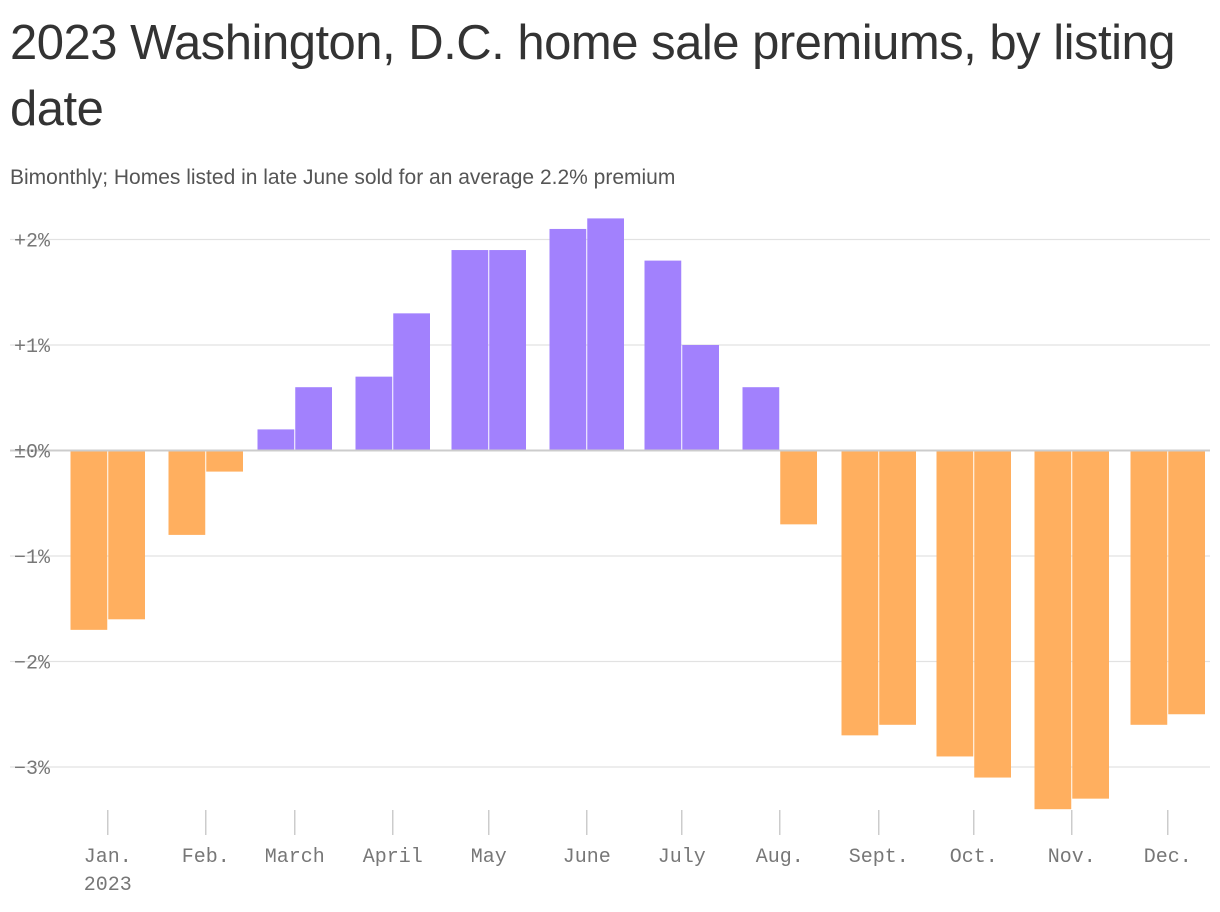 The width and height of the screenshot is (1220, 912). I want to click on x-tick-label: Aug., so click(780, 857).